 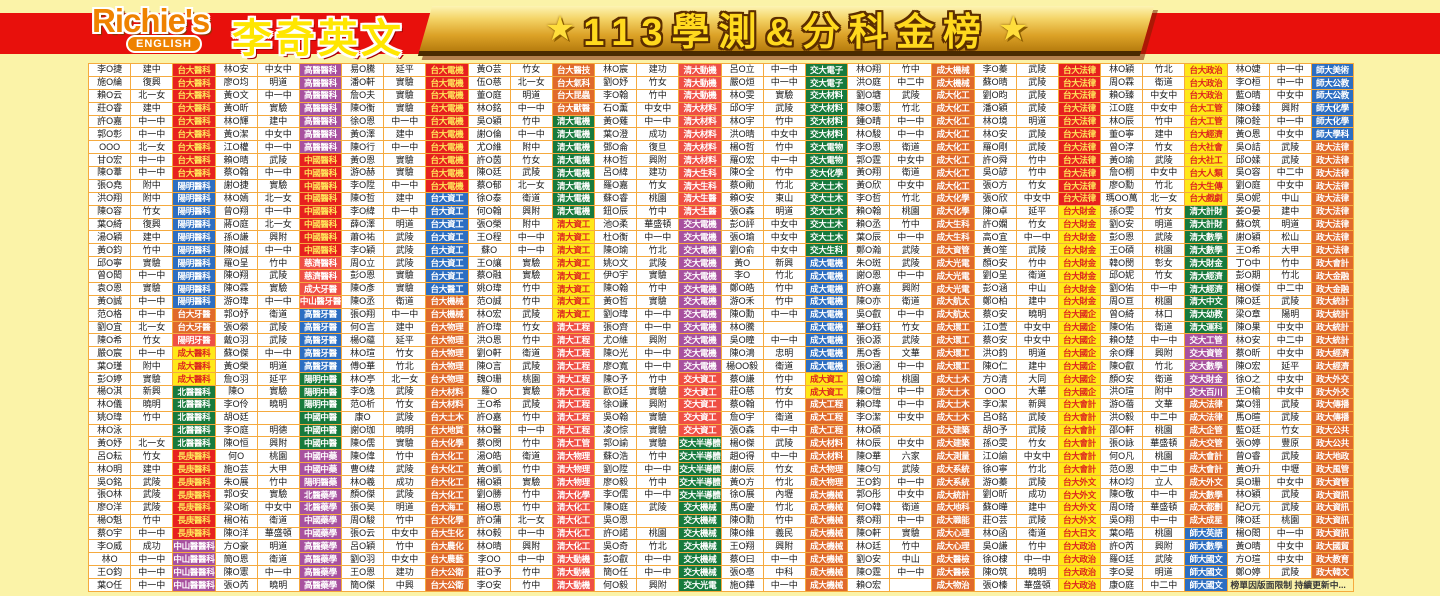 I want to click on school-cell: 竹北, so click(x=911, y=108).